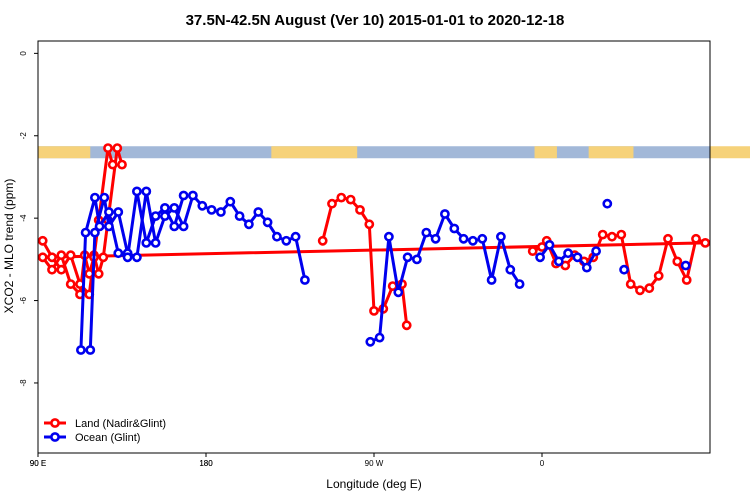 This screenshot has width=750, height=500. What do you see at coordinates (23, 136) in the screenshot?
I see `y-tick-label: -2` at bounding box center [23, 136].